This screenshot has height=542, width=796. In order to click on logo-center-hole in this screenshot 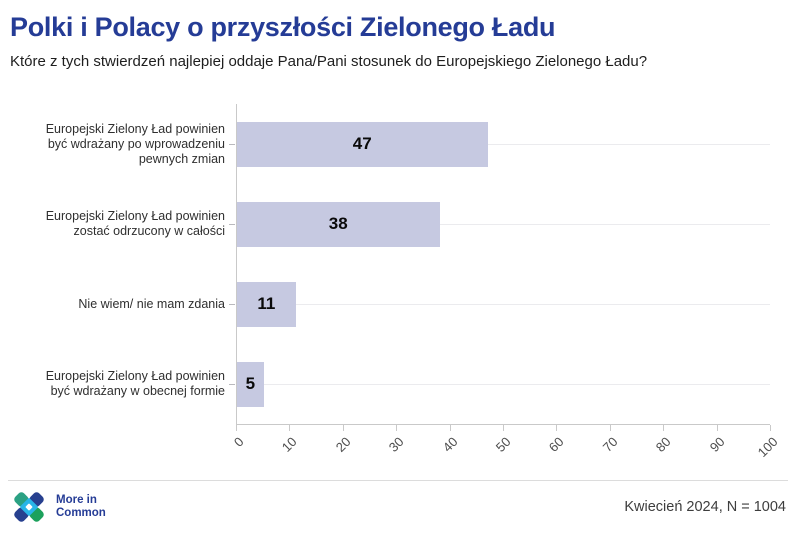, I will do `click(29, 507)`.